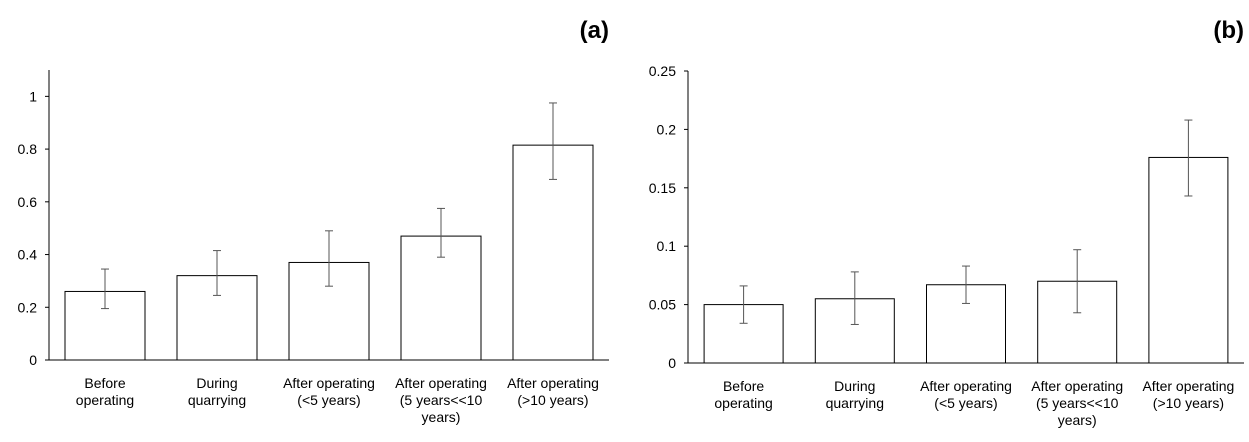 The image size is (1249, 442). Describe the element at coordinates (662, 71) in the screenshot. I see `y-tick-label: 0.25` at that location.